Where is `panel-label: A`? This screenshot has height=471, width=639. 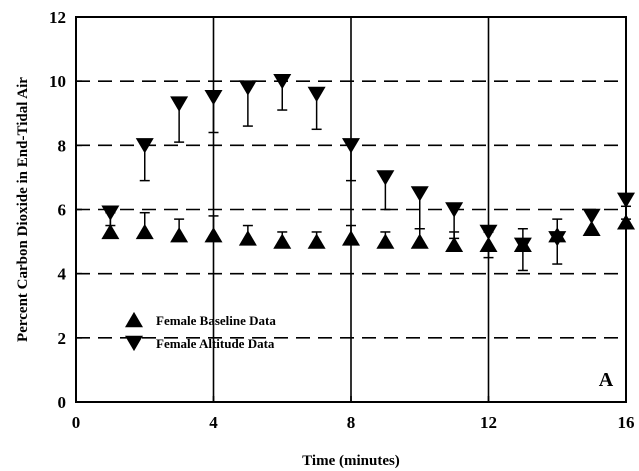
panel-label: A is located at coordinates (606, 380).